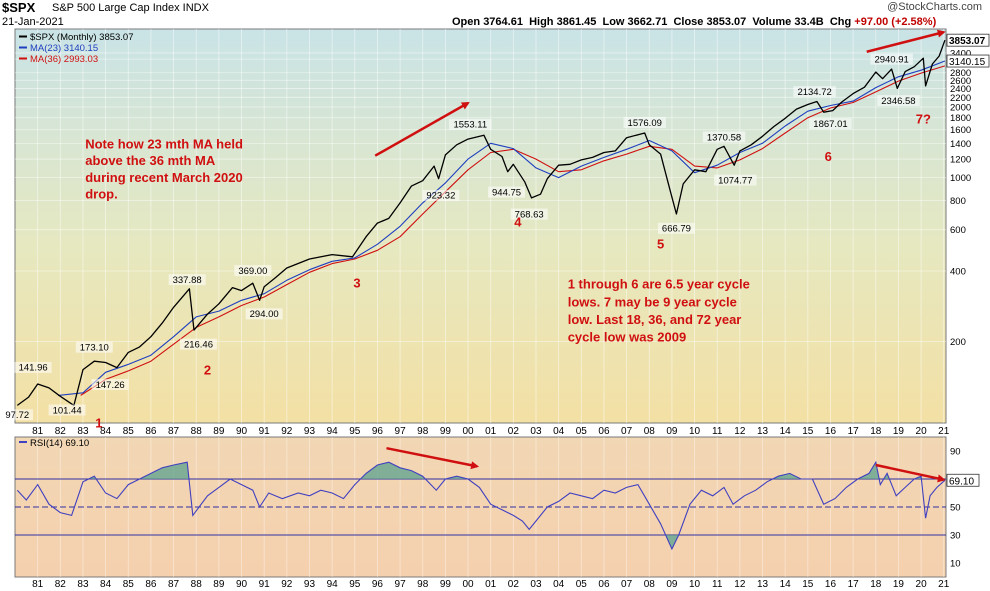 This screenshot has height=591, width=990. Describe the element at coordinates (895, 22) in the screenshot. I see `change-value: +97.00 (+2.58%)` at that location.